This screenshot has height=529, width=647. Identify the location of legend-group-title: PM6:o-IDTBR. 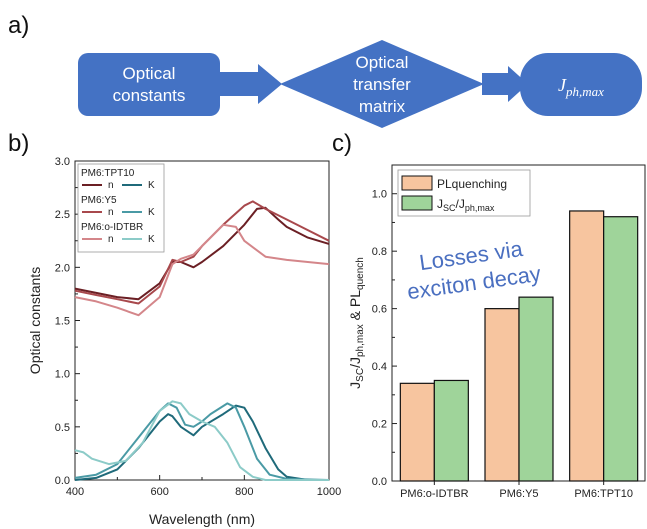
(112, 227).